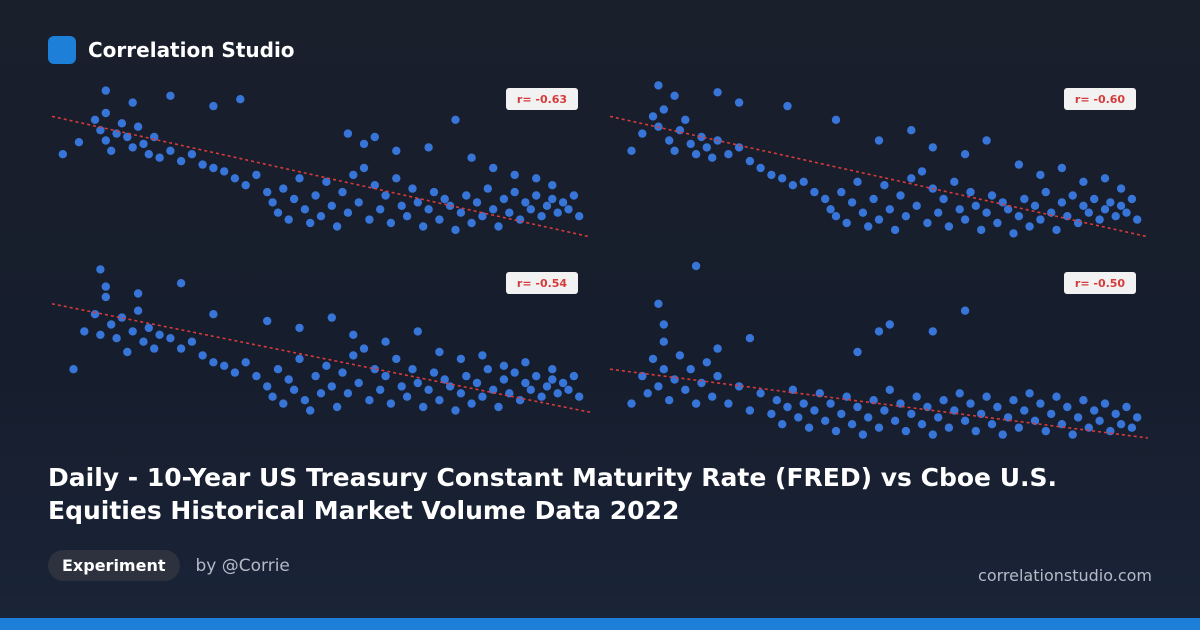  I want to click on scatter-panel-2: r= -0.60, so click(879, 159).